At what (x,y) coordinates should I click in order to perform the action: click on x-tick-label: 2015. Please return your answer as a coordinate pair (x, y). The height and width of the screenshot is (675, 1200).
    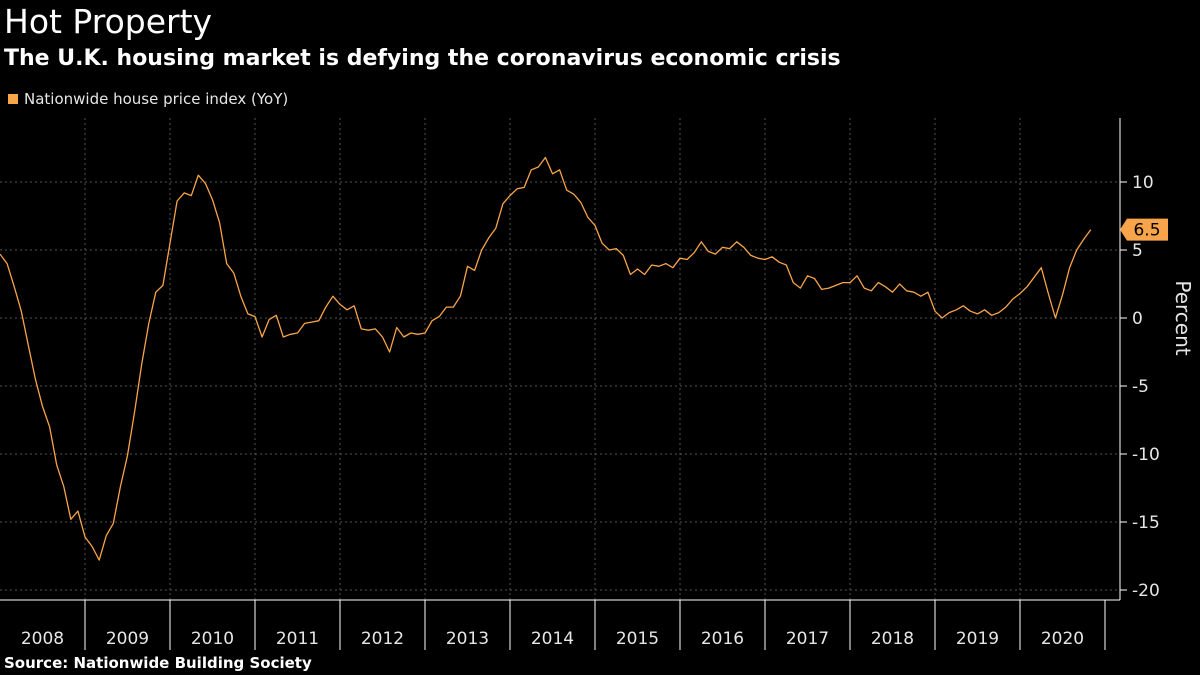
    Looking at the image, I should click on (637, 639).